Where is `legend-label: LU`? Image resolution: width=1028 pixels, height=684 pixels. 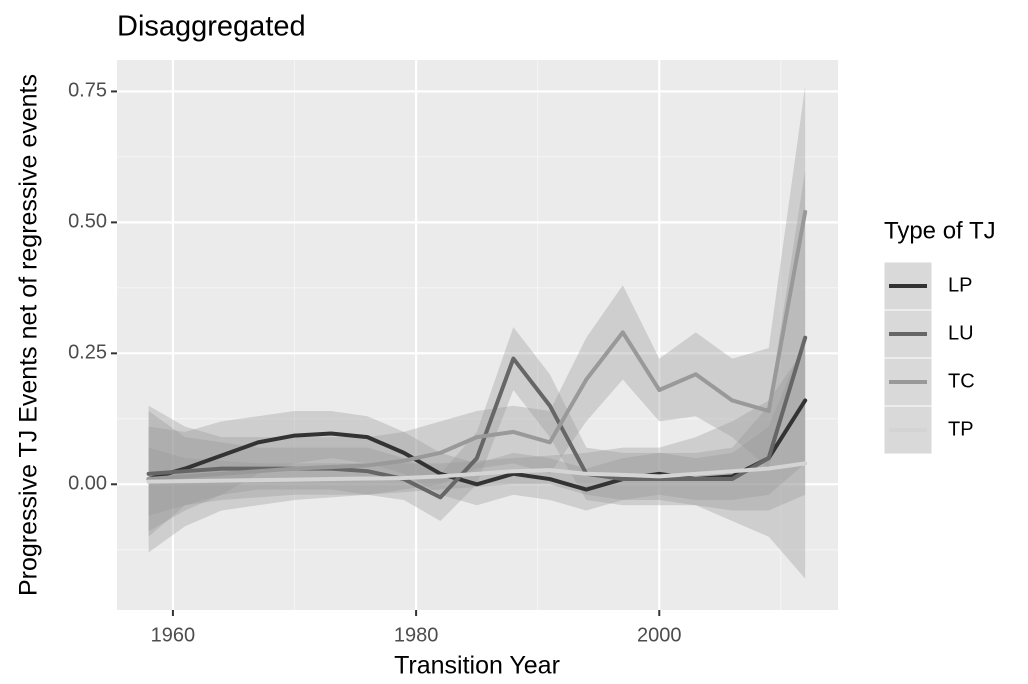 legend-label: LU is located at coordinates (961, 333).